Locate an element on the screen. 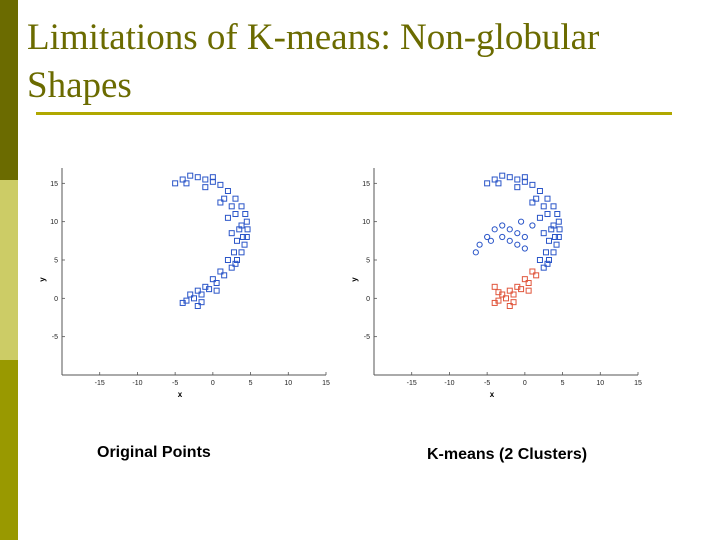  original-y-axis-label: y is located at coordinates (42, 279).